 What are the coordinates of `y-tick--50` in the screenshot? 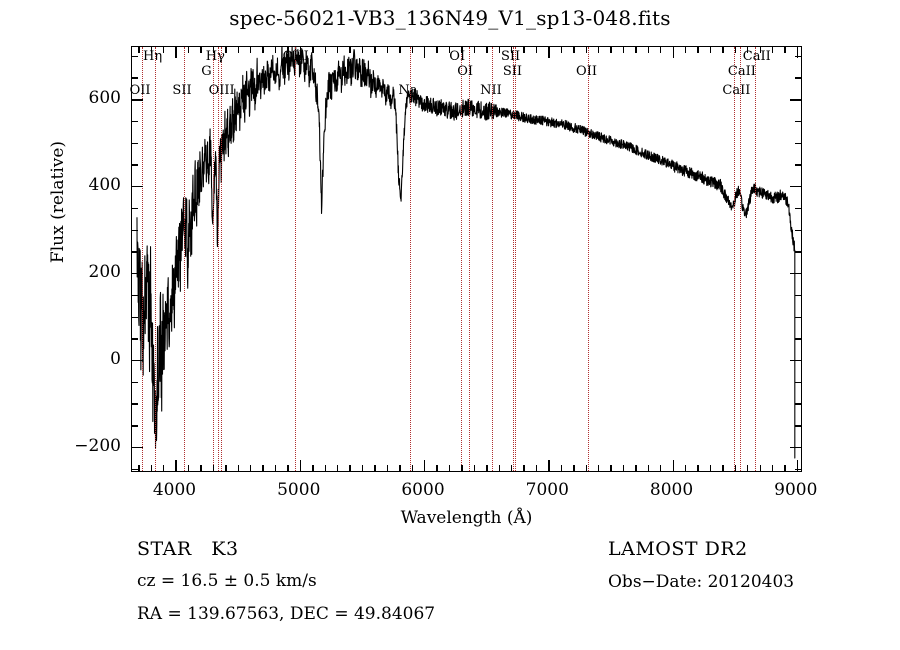 It's located at (135, 382).